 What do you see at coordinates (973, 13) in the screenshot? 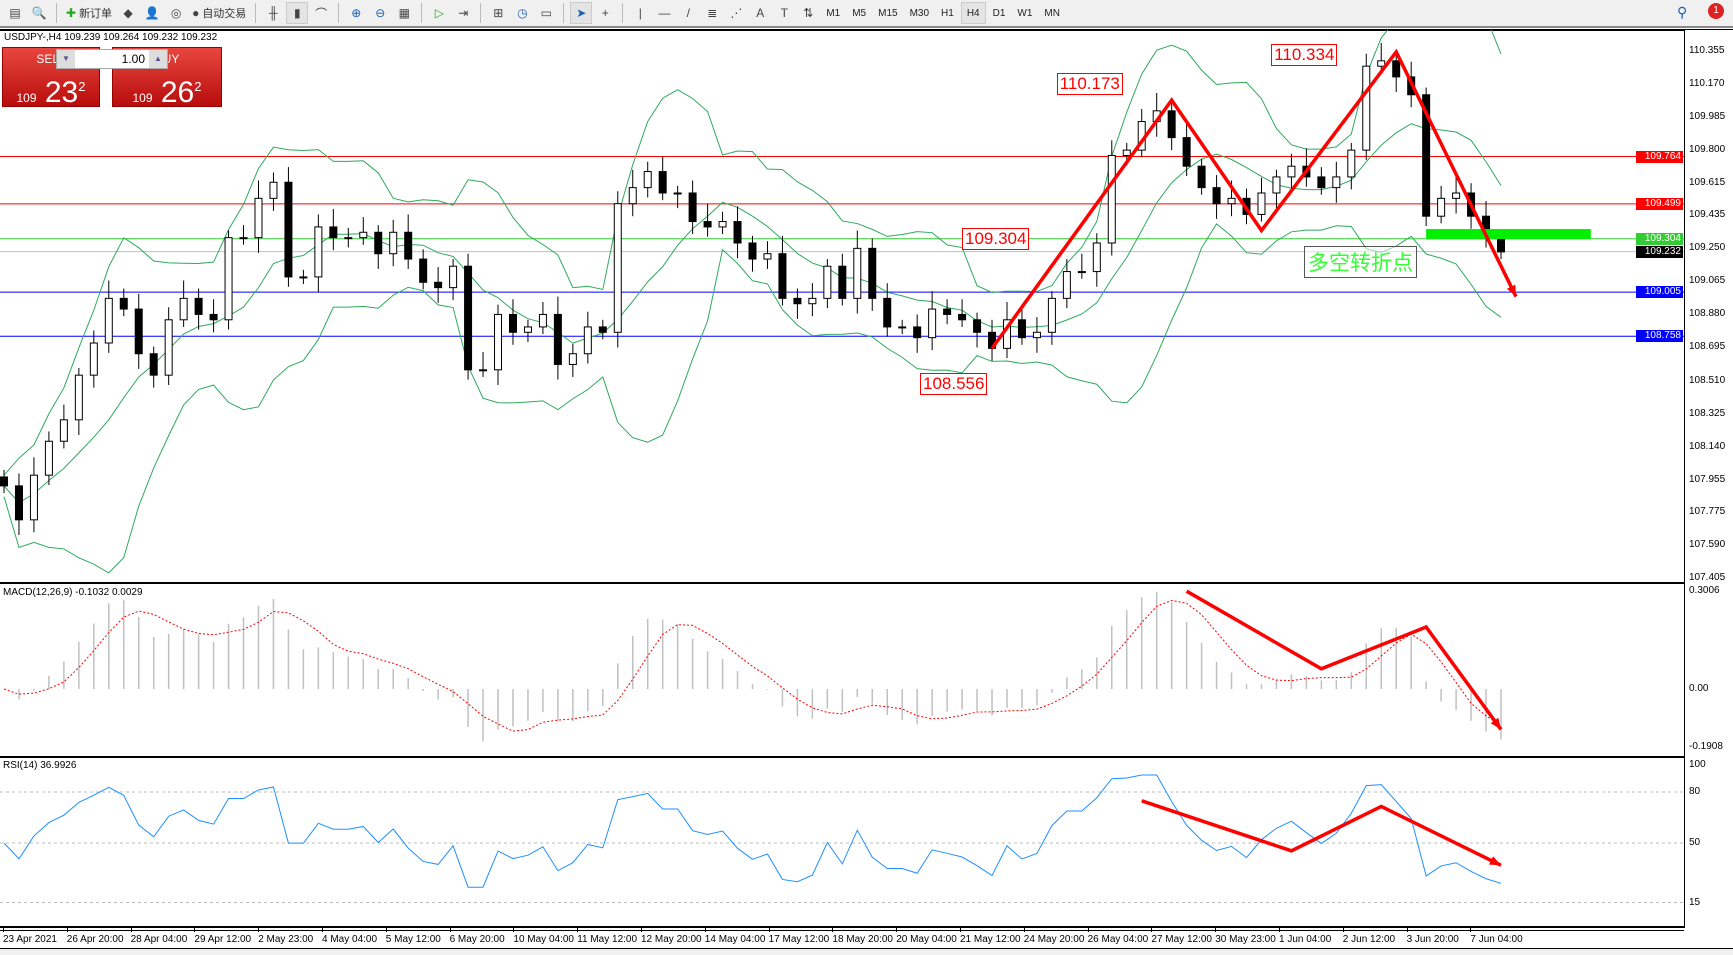
I see `timeframe-h4: H4` at bounding box center [973, 13].